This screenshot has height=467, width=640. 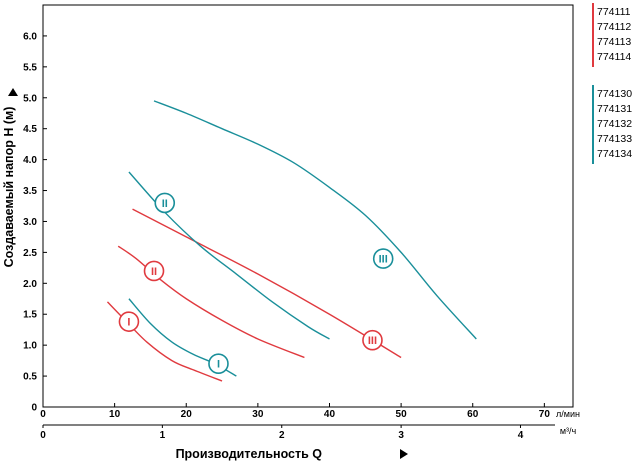 What do you see at coordinates (282, 435) in the screenshot?
I see `x2-tick-label: 2` at bounding box center [282, 435].